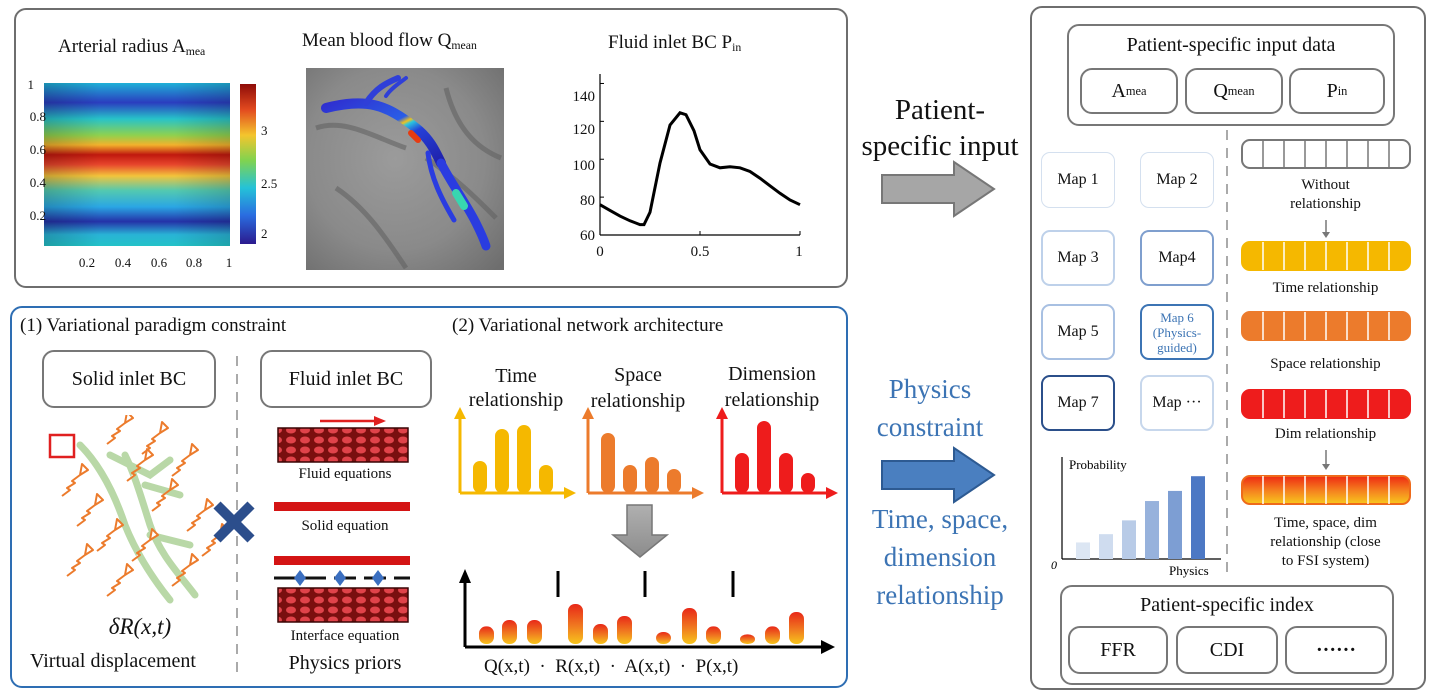 The image size is (1434, 696). Describe the element at coordinates (1098, 464) in the screenshot. I see `probability-axis-label: Probability` at that location.